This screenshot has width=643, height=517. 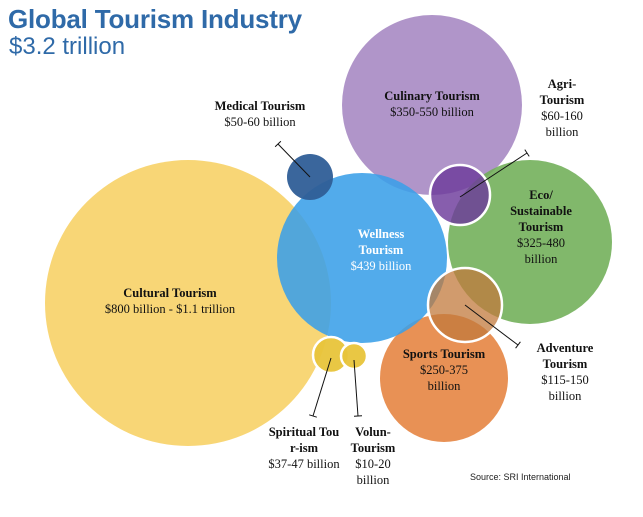 I want to click on label-culinary-tourism: Culinary Tourism $350-550 billion, so click(x=432, y=104).